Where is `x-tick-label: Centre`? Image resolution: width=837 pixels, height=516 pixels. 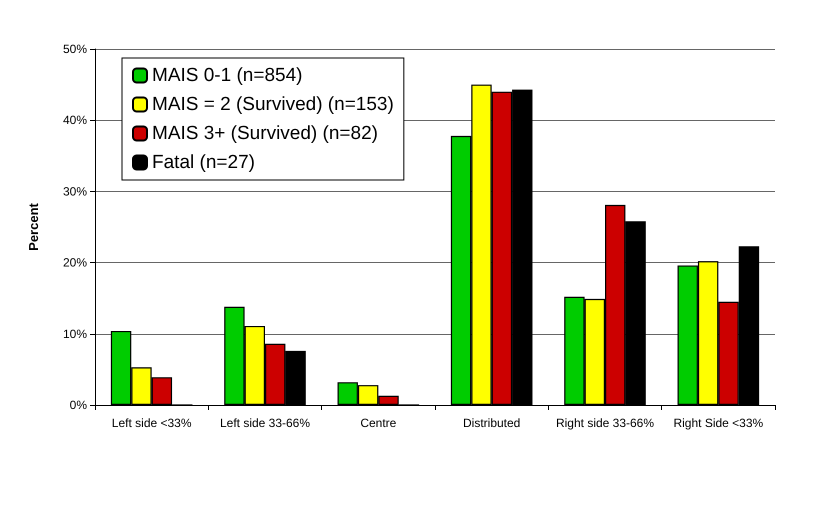 x-tick-label: Centre is located at coordinates (378, 423).